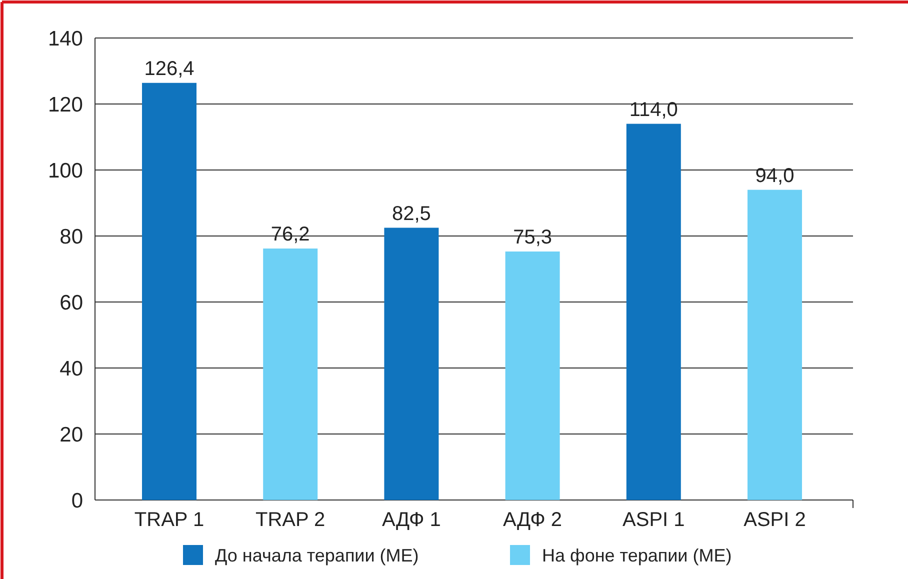  I want to click on data-label: 126,4, so click(169, 69).